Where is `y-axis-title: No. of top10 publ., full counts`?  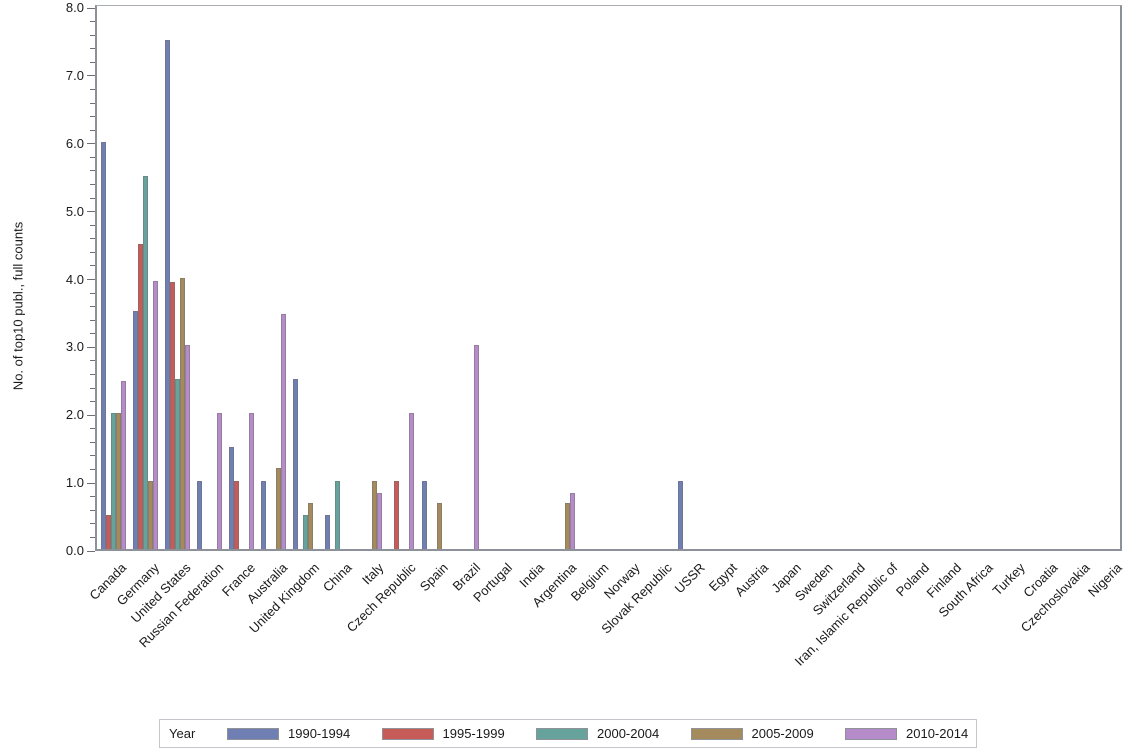
y-axis-title: No. of top10 publ., full counts is located at coordinates (18, 306).